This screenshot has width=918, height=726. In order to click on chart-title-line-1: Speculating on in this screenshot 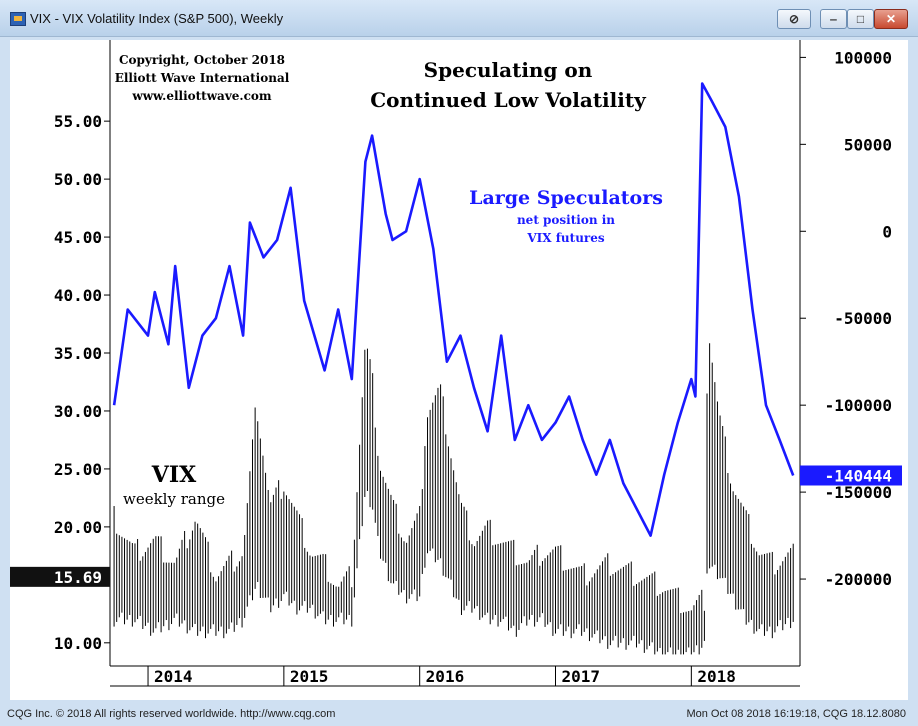, I will do `click(508, 70)`.